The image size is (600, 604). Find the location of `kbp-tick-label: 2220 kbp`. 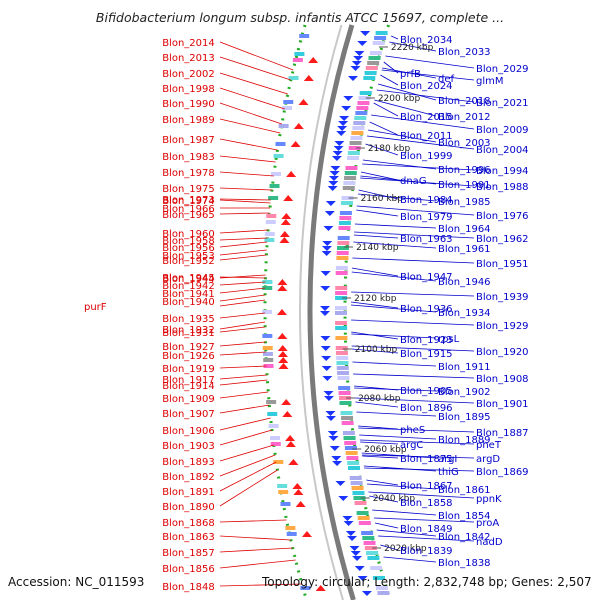

kbp-tick-label: 2220 kbp is located at coordinates (412, 48).